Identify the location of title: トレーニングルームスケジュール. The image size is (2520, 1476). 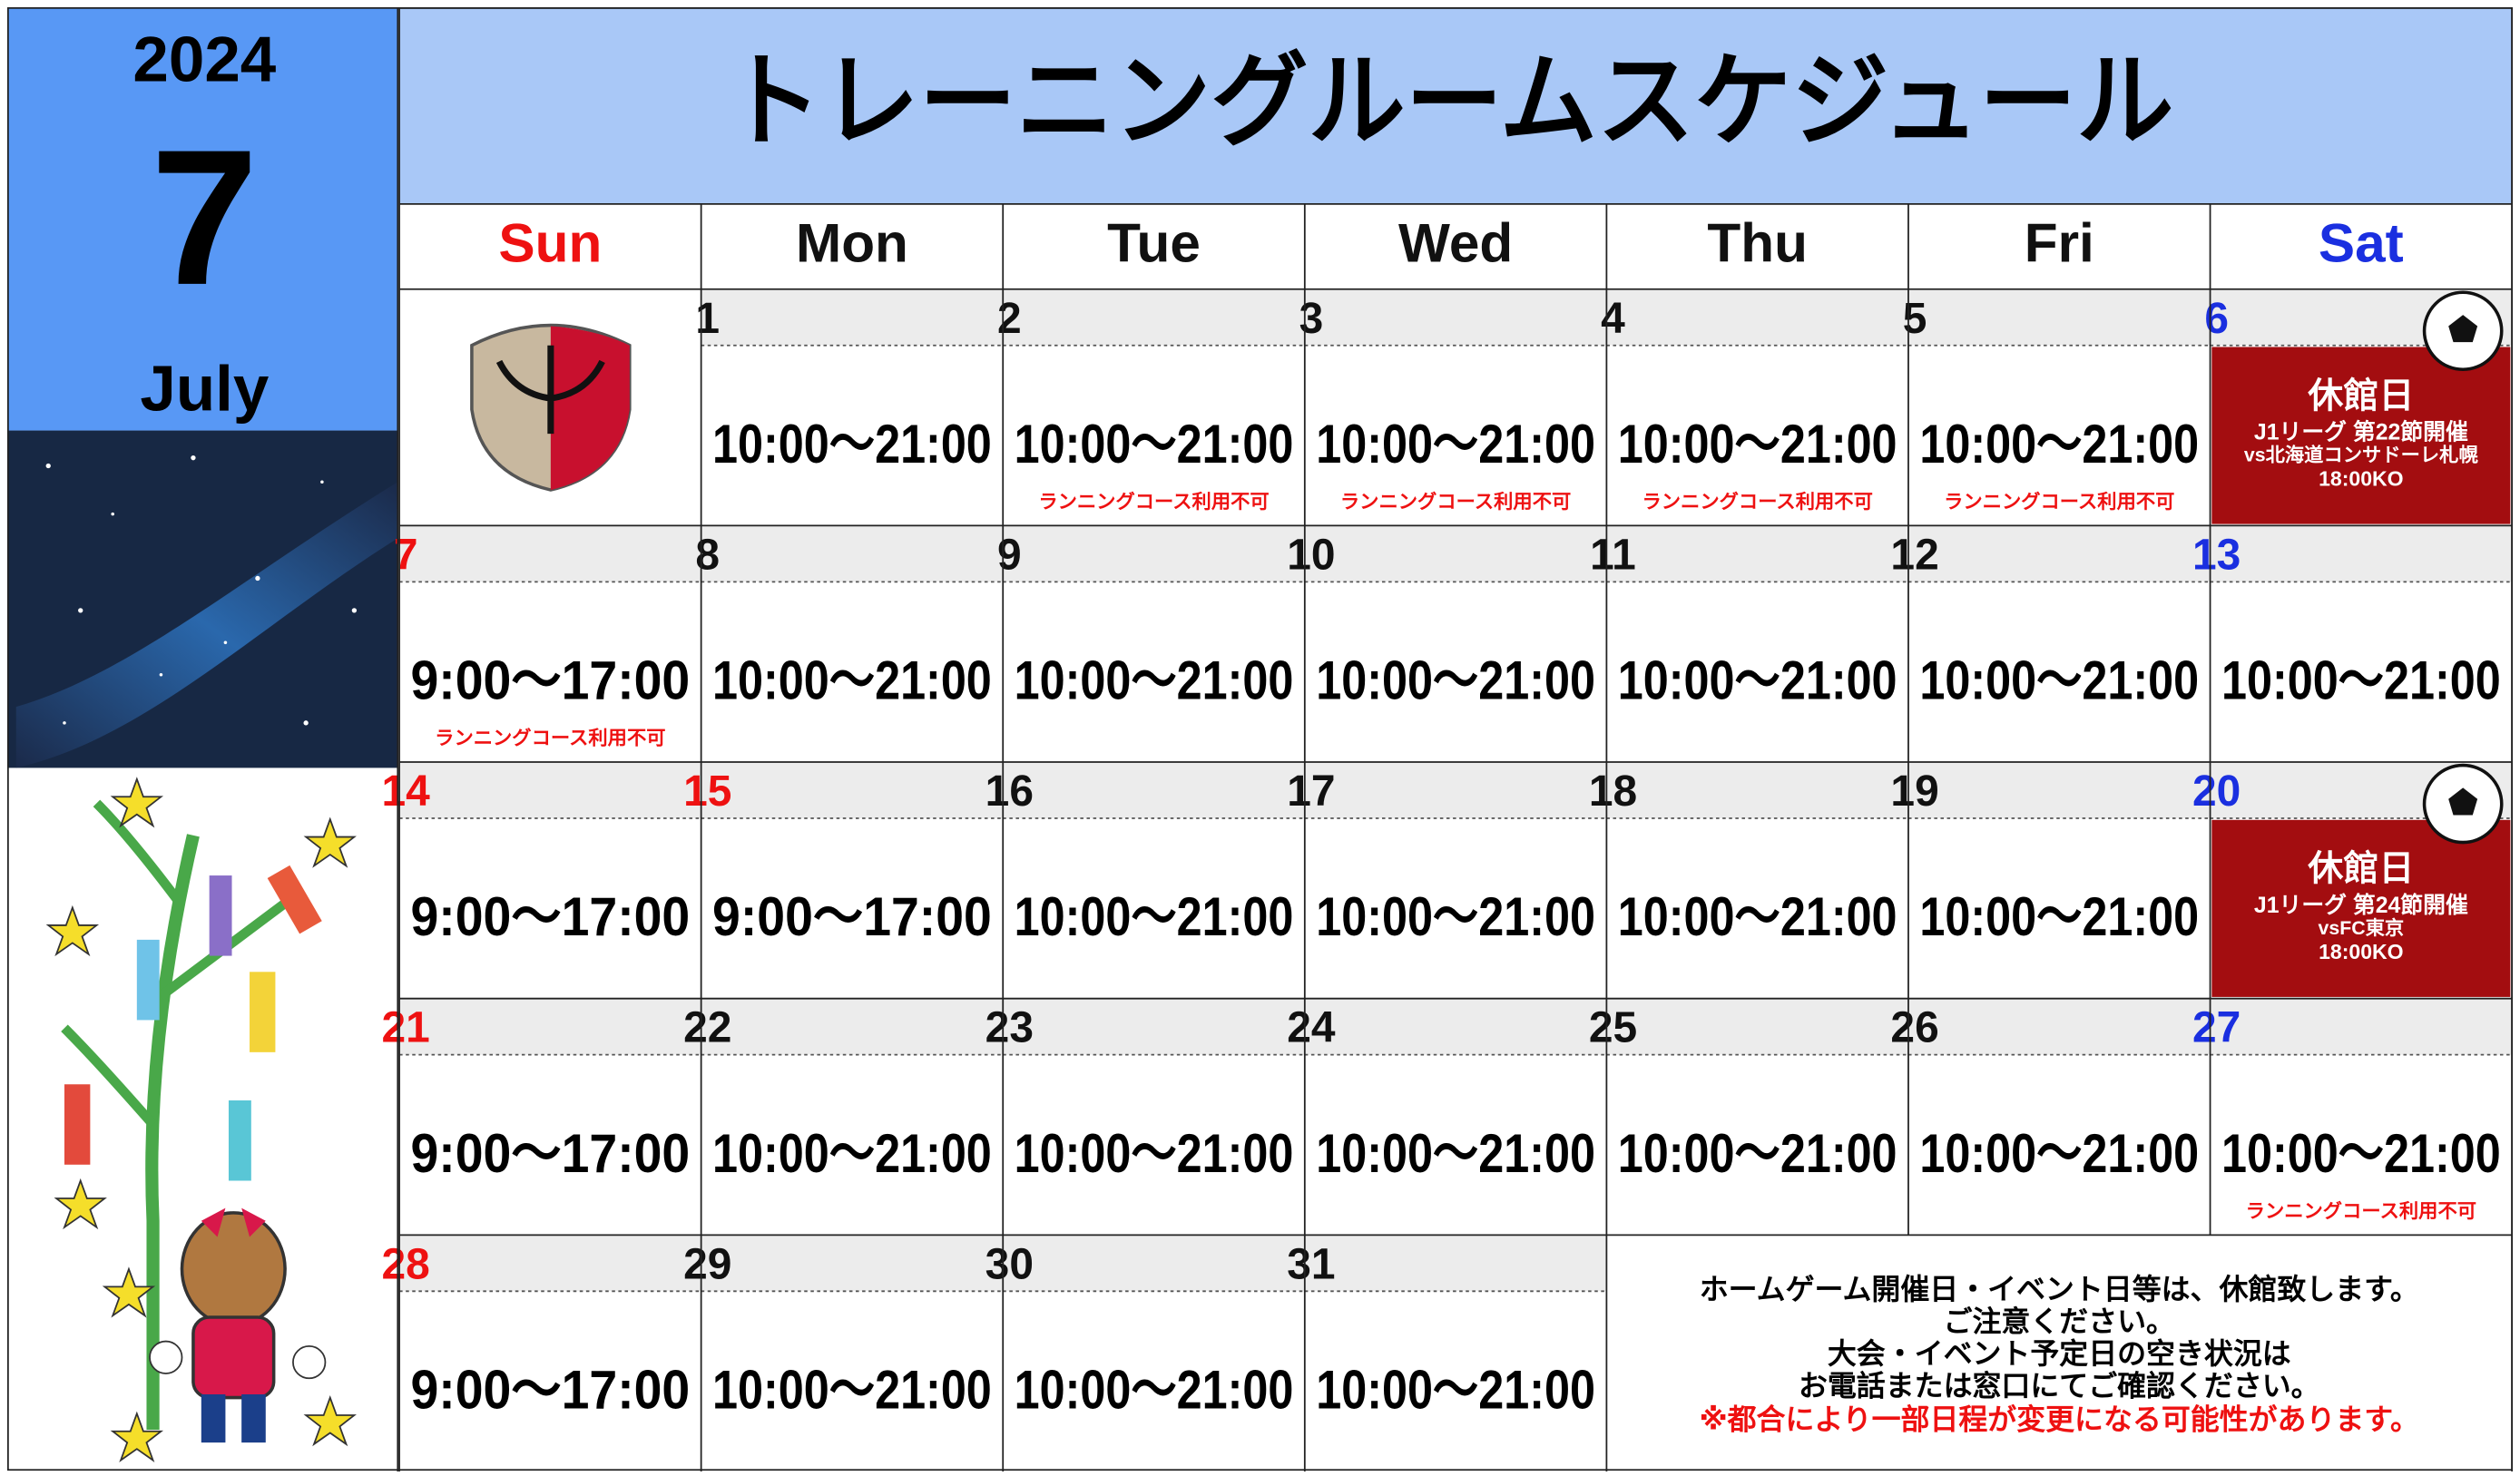
(1449, 101).